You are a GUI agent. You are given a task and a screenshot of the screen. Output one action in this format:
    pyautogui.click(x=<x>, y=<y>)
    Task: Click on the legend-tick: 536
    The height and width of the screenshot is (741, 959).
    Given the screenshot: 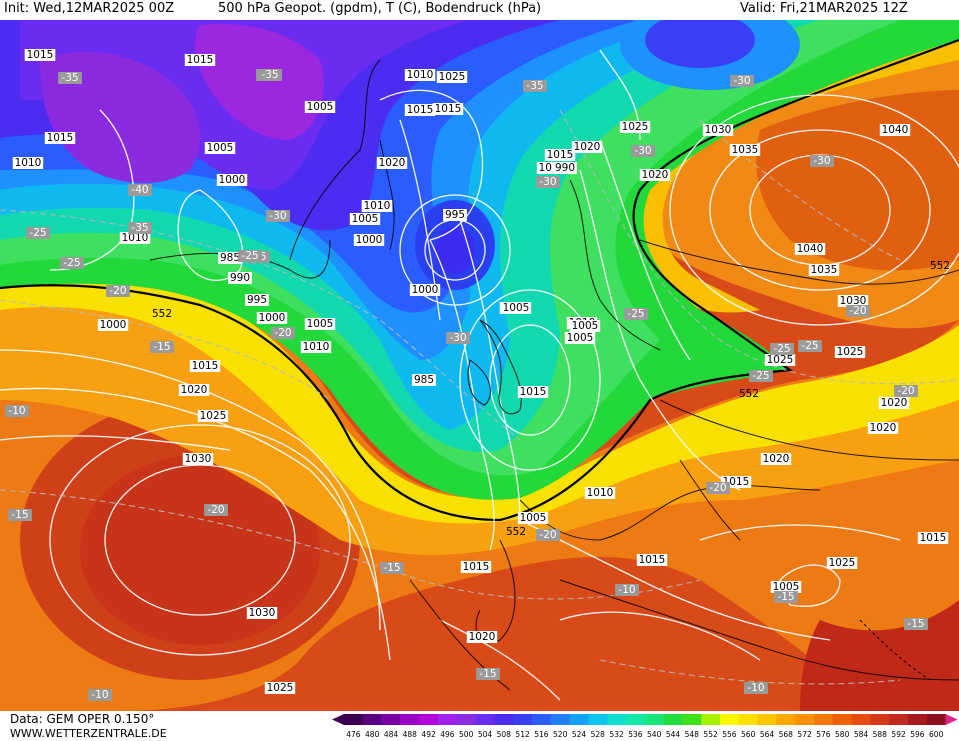 What is the action you would take?
    pyautogui.click(x=635, y=734)
    